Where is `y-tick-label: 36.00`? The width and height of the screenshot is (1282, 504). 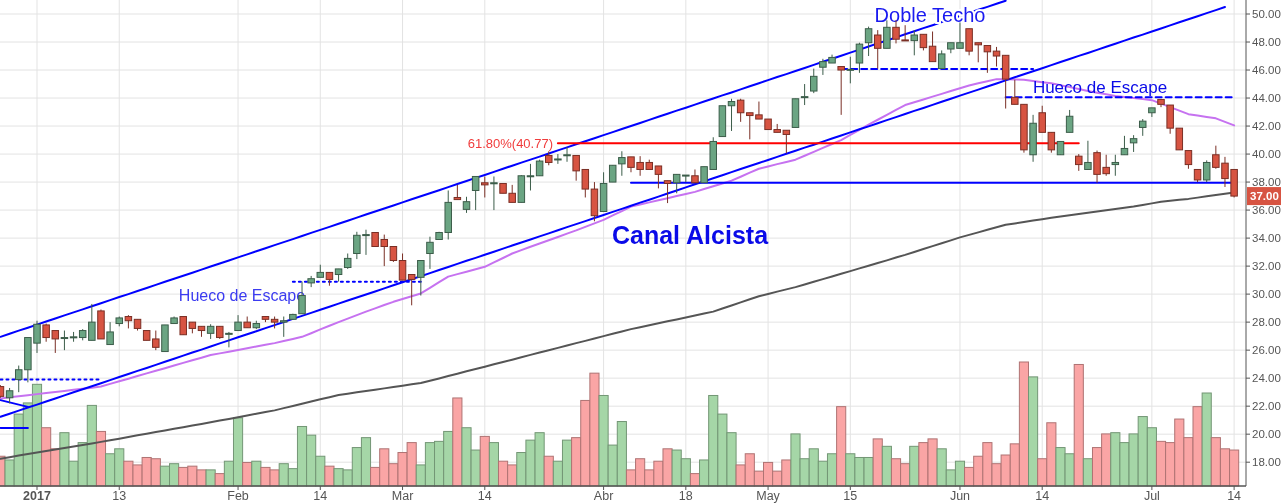
y-tick-label: 36.00 is located at coordinates (1266, 210).